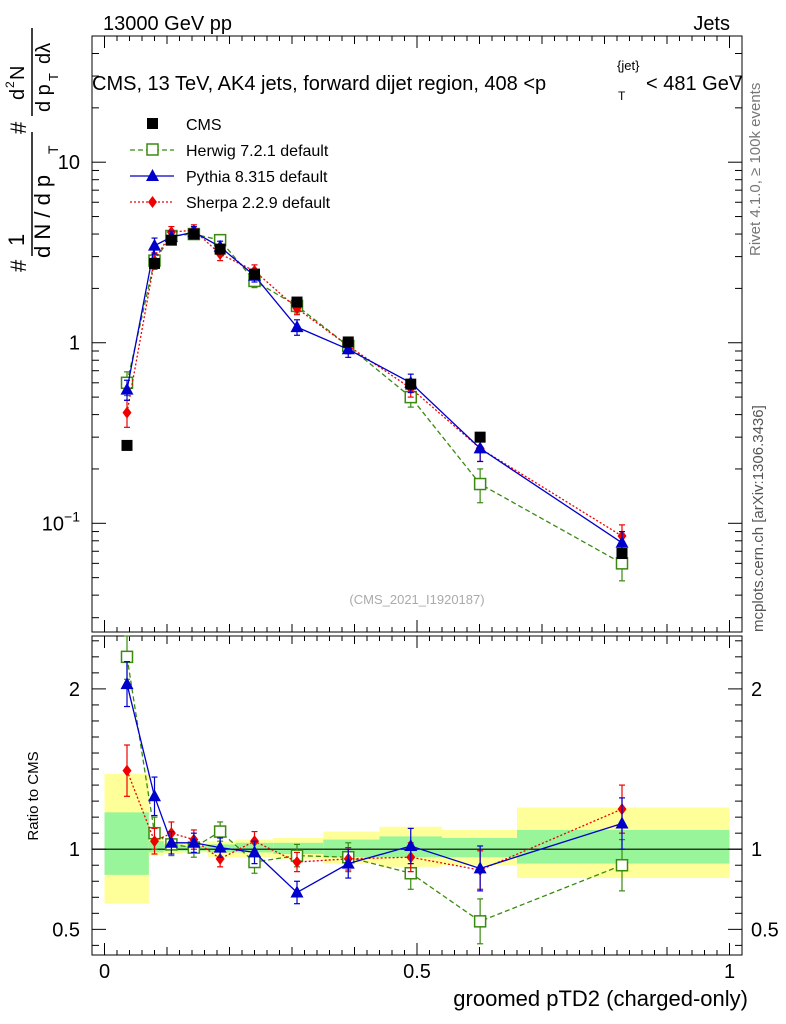 This screenshot has width=786, height=1024. I want to click on ylabel-hash1: #, so click(18, 265).